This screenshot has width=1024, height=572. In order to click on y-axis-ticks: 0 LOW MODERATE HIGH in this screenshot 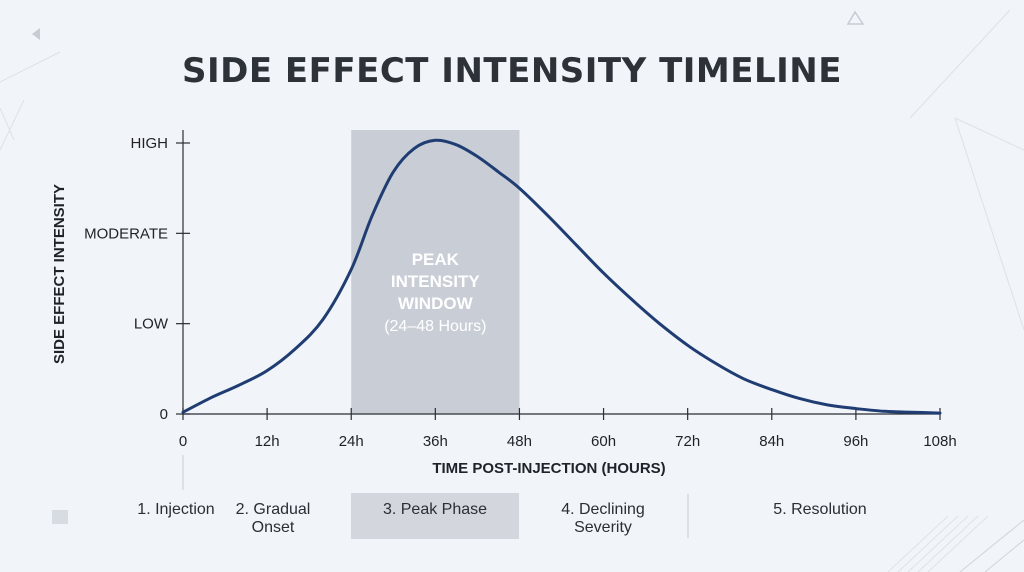, I will do `click(137, 279)`.